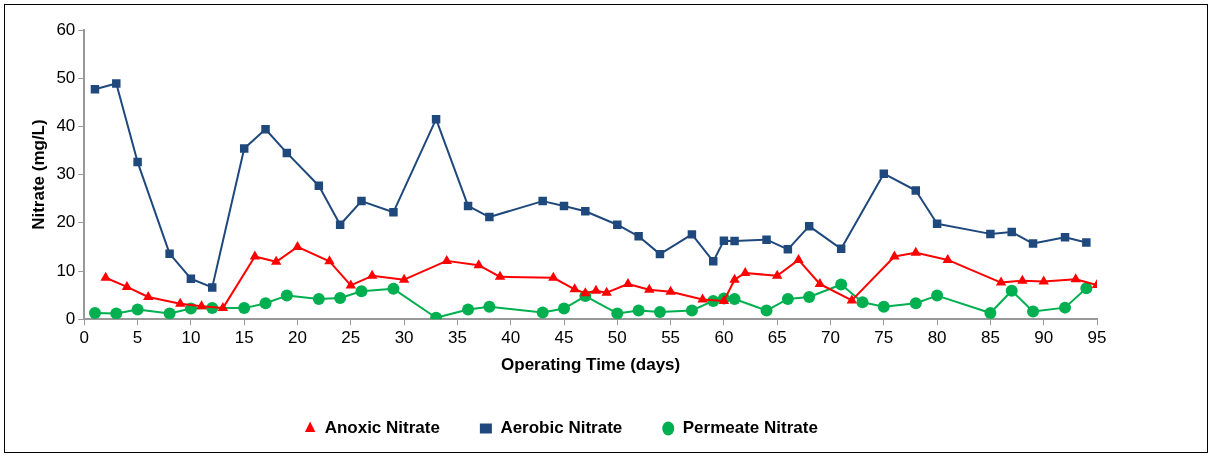  Describe the element at coordinates (990, 338) in the screenshot. I see `x-tick-label: 85` at that location.